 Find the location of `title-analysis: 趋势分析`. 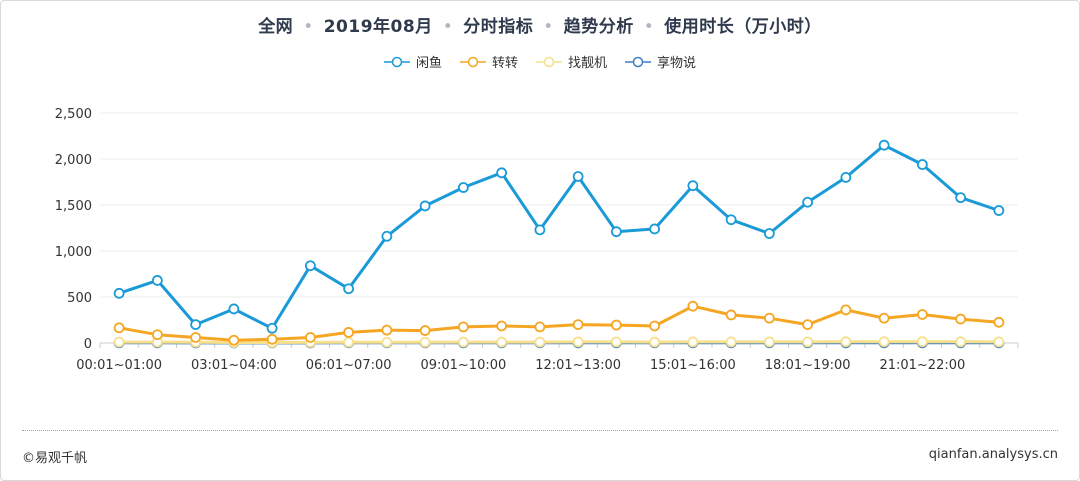

title-analysis: 趋势分析 is located at coordinates (598, 27).